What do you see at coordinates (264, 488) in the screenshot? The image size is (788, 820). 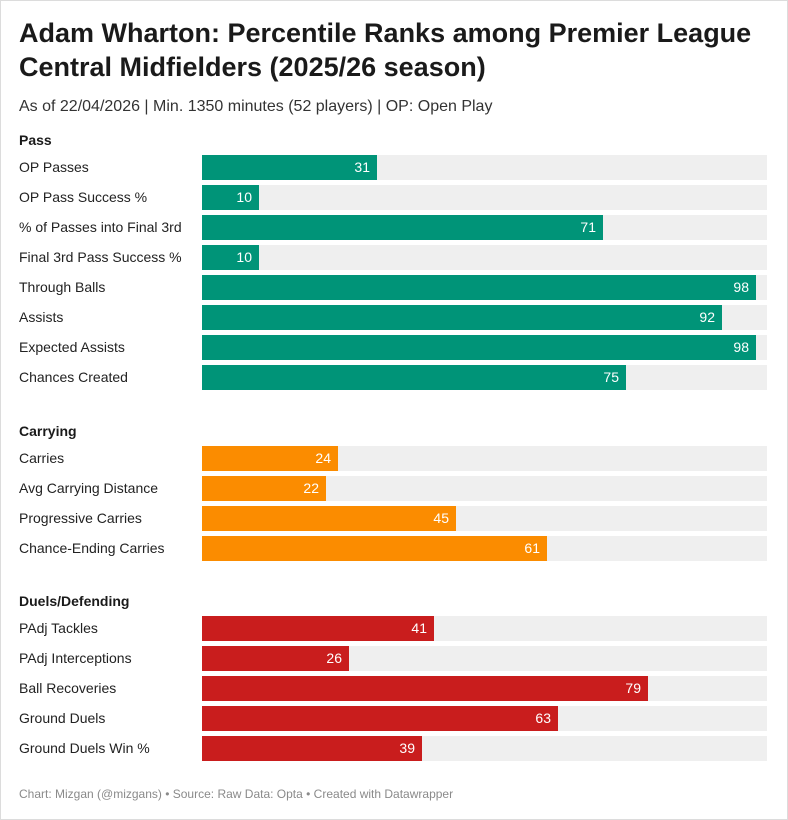 I see `bar: 22` at bounding box center [264, 488].